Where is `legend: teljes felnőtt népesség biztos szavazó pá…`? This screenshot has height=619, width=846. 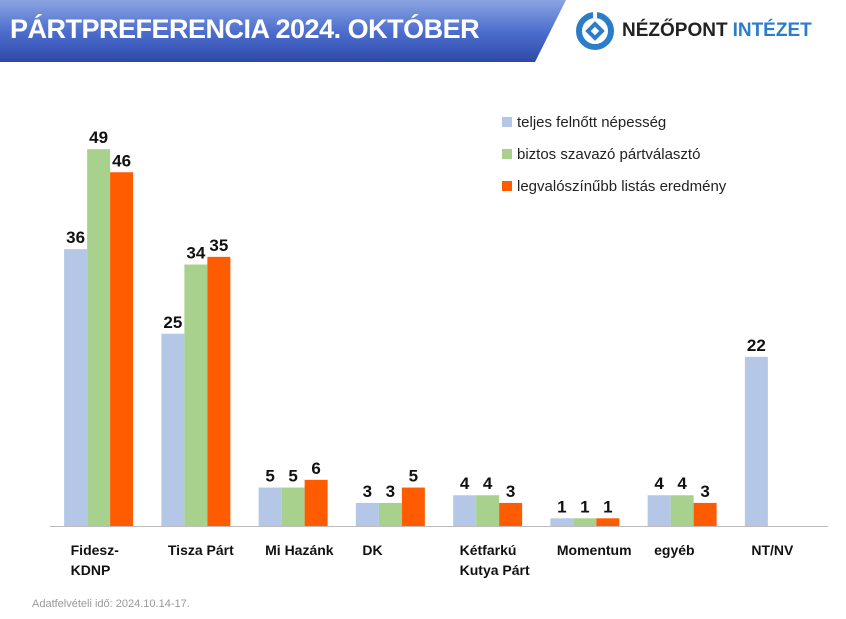
legend: teljes felnőtt népesség biztos szavazó pá… is located at coordinates (614, 154).